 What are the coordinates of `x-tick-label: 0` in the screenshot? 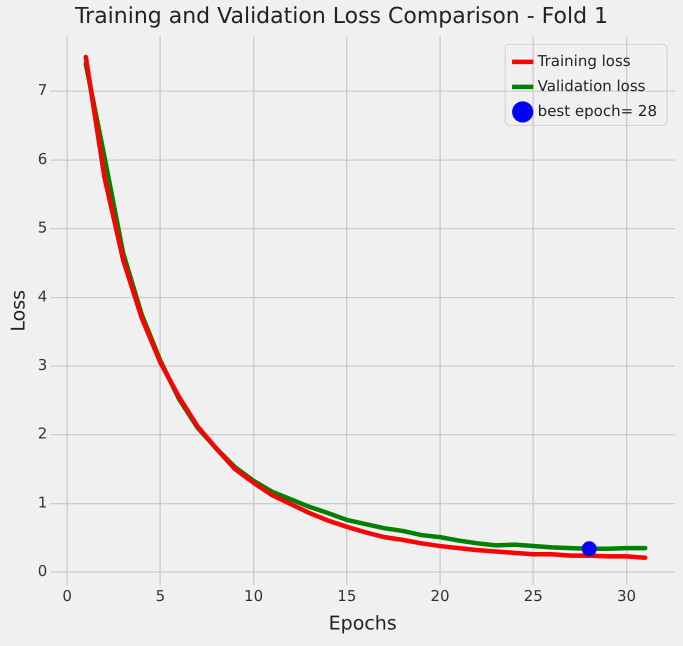 It's located at (67, 596).